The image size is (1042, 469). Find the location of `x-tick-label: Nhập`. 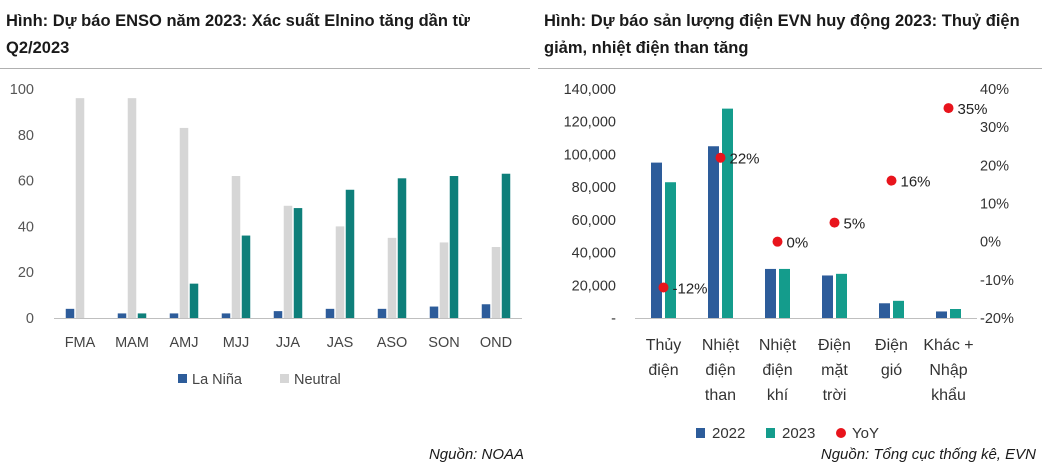

x-tick-label: Nhập is located at coordinates (948, 370).